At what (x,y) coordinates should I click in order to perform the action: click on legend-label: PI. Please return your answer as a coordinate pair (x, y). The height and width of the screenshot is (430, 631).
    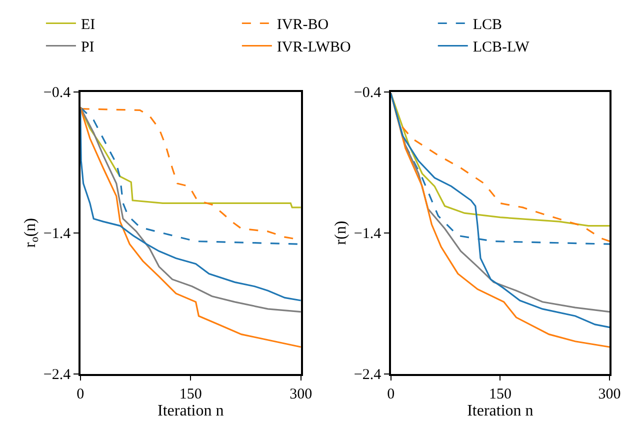
    Looking at the image, I should click on (87, 48).